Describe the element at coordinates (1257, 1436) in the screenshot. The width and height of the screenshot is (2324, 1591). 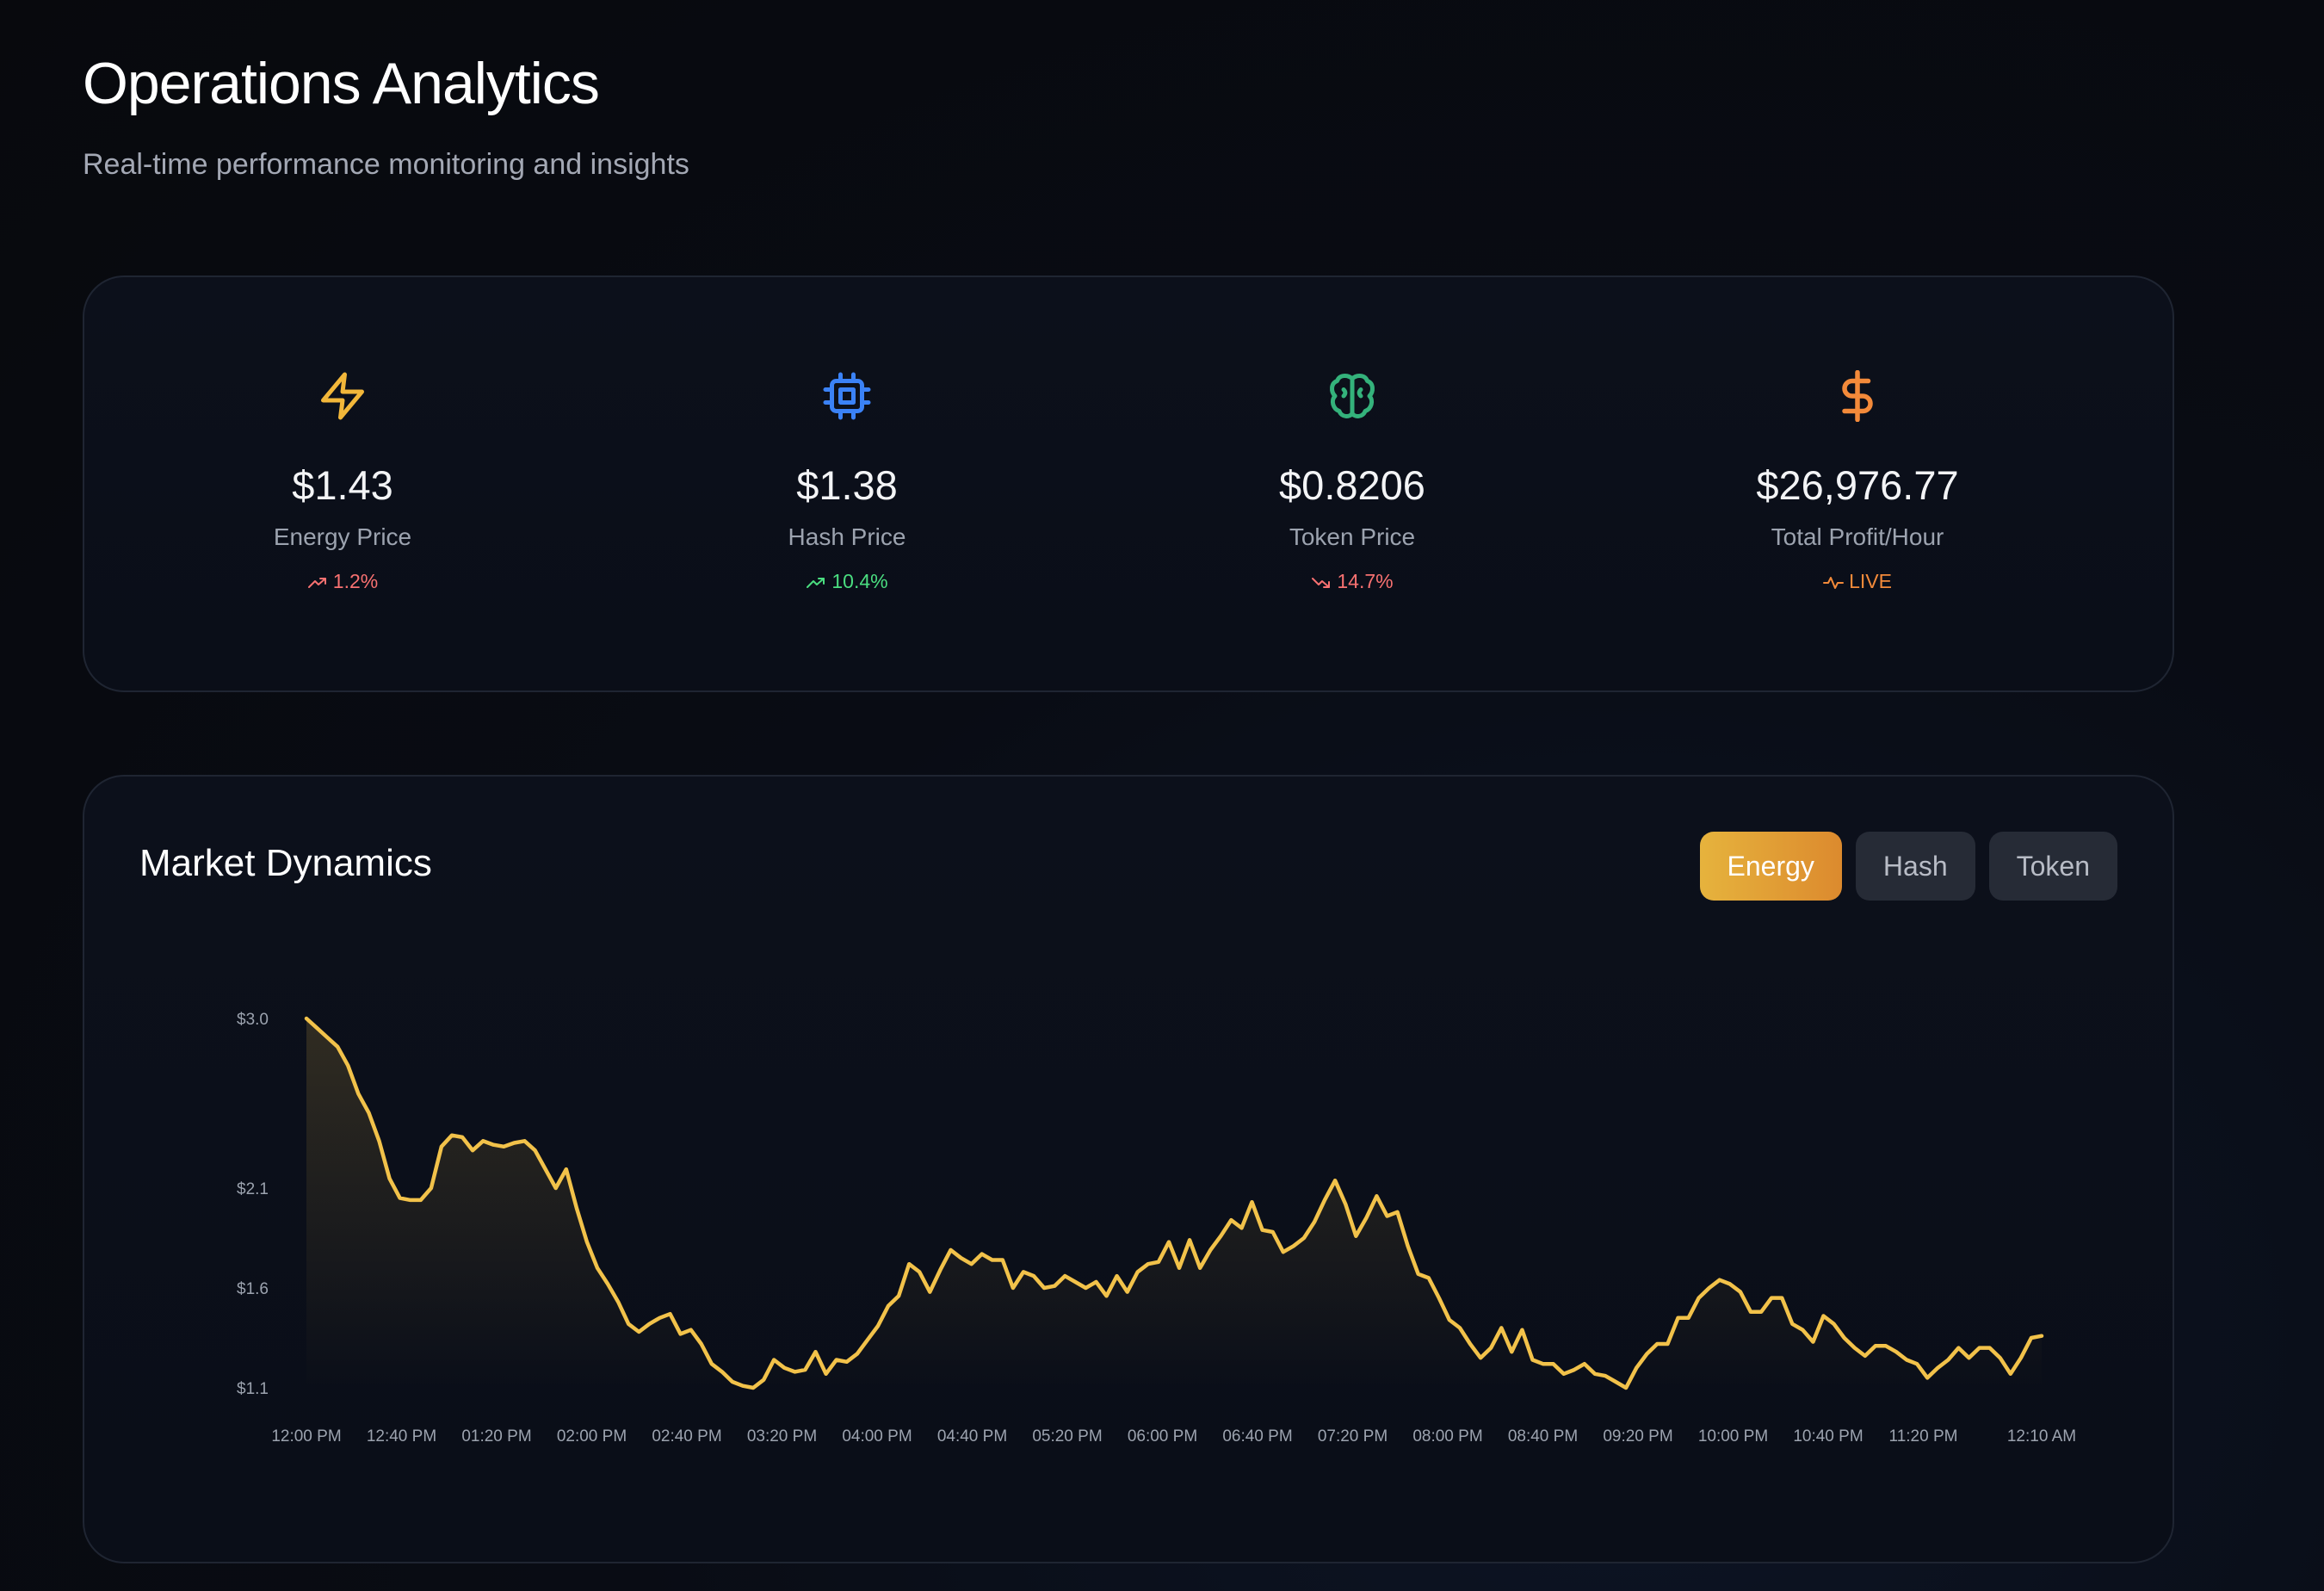
I see `x-tick-label: 06:40 PM` at that location.